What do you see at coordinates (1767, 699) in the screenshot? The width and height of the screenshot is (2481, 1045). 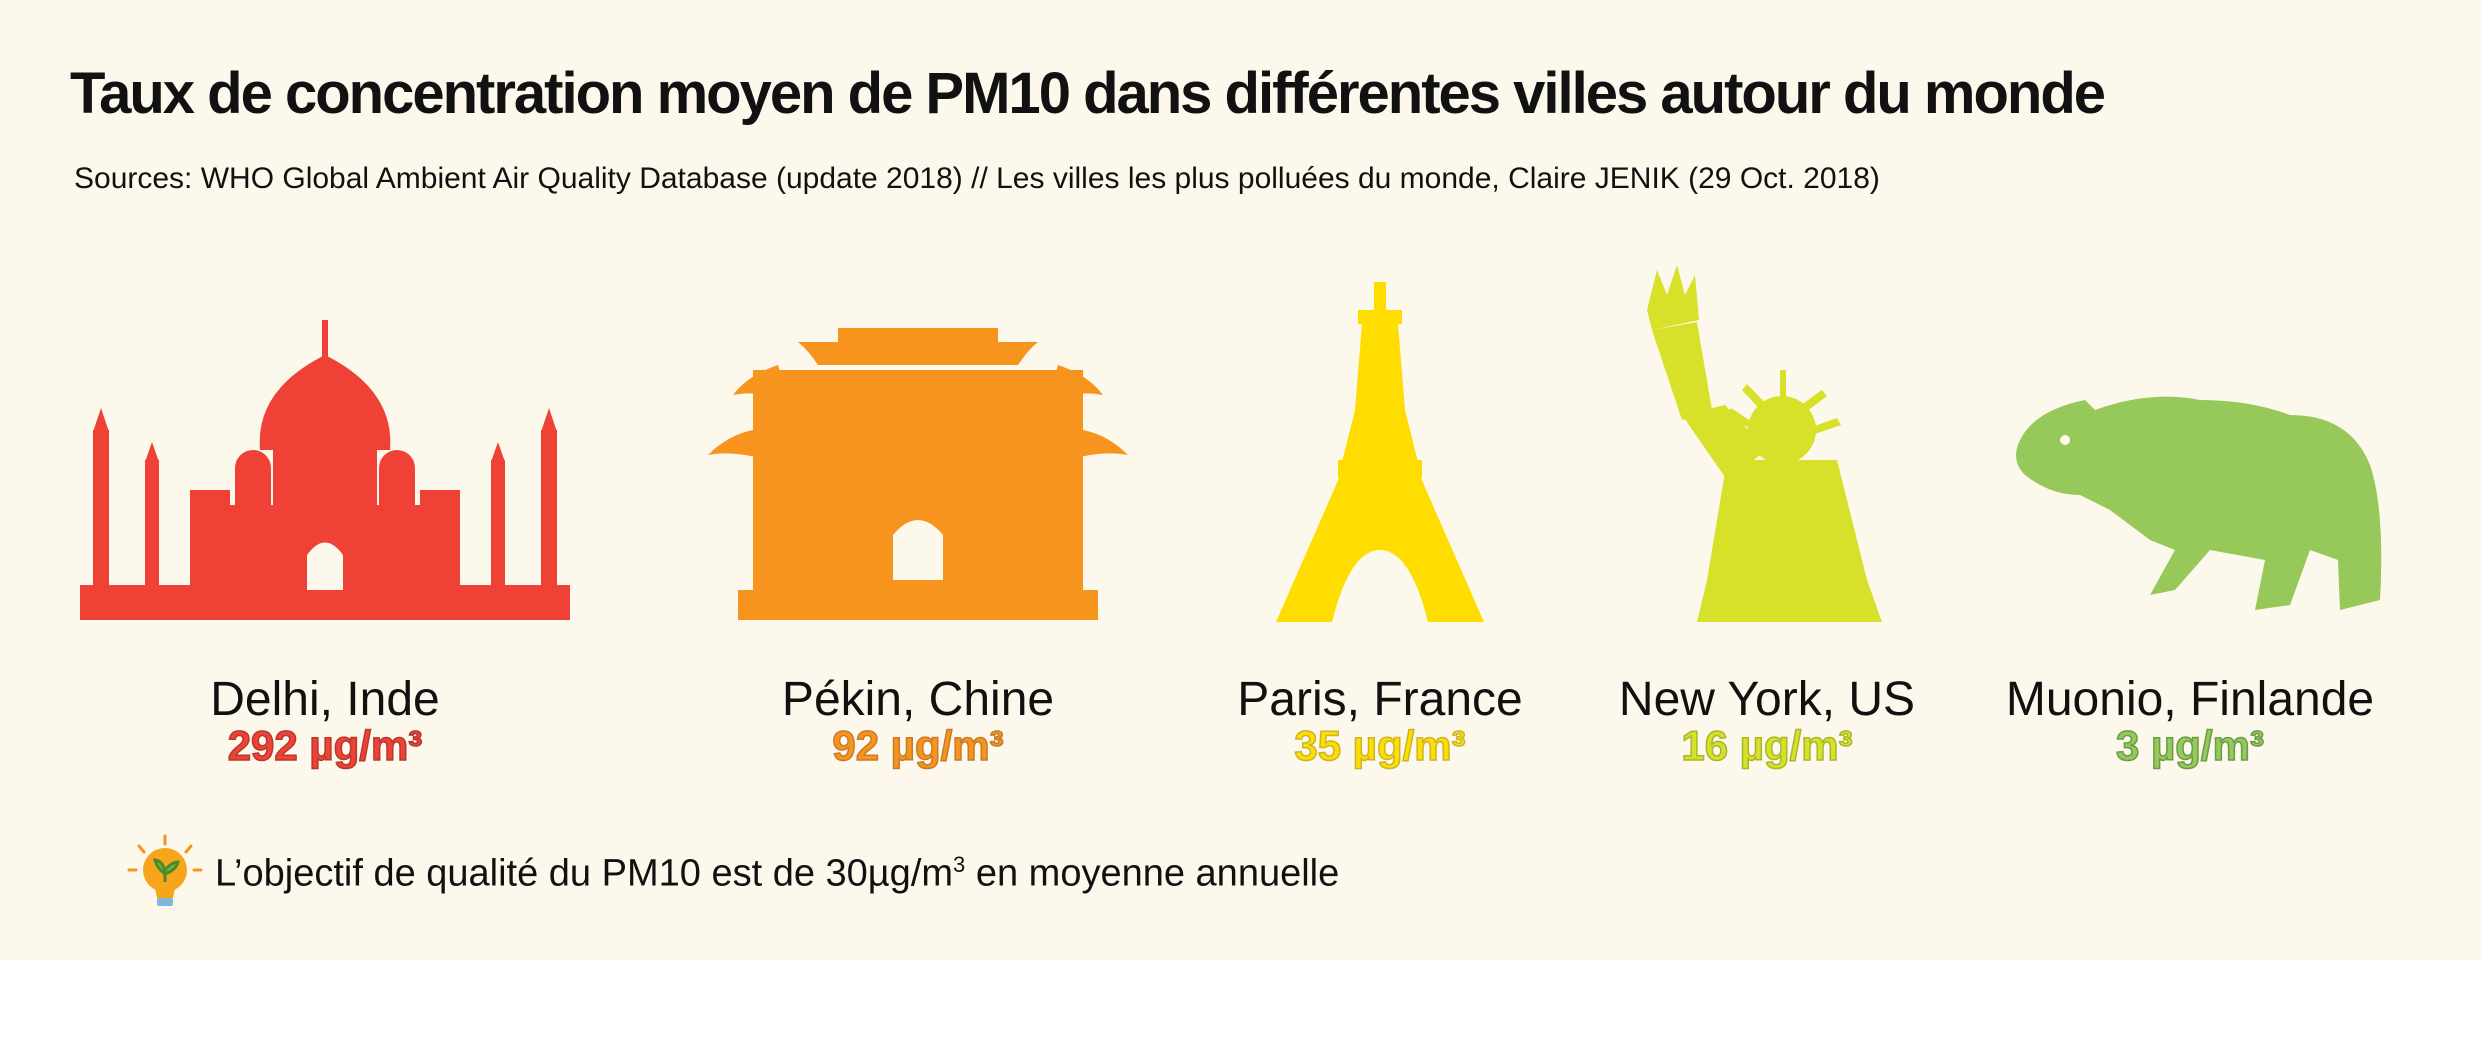 I see `city-name-newyork: New York, US` at bounding box center [1767, 699].